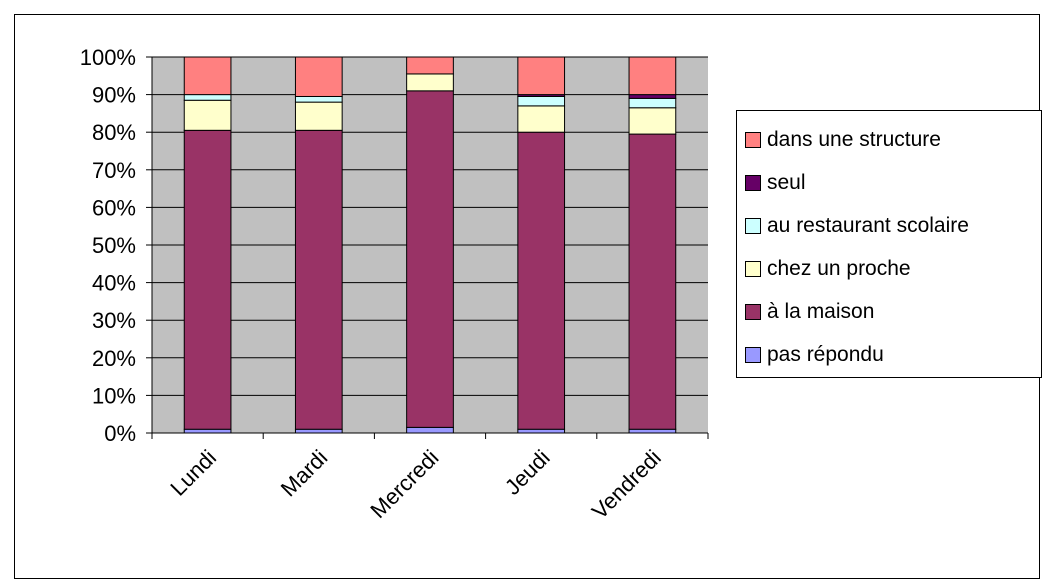 The width and height of the screenshot is (1042, 582). I want to click on legend-item: dans une structure, so click(843, 140).